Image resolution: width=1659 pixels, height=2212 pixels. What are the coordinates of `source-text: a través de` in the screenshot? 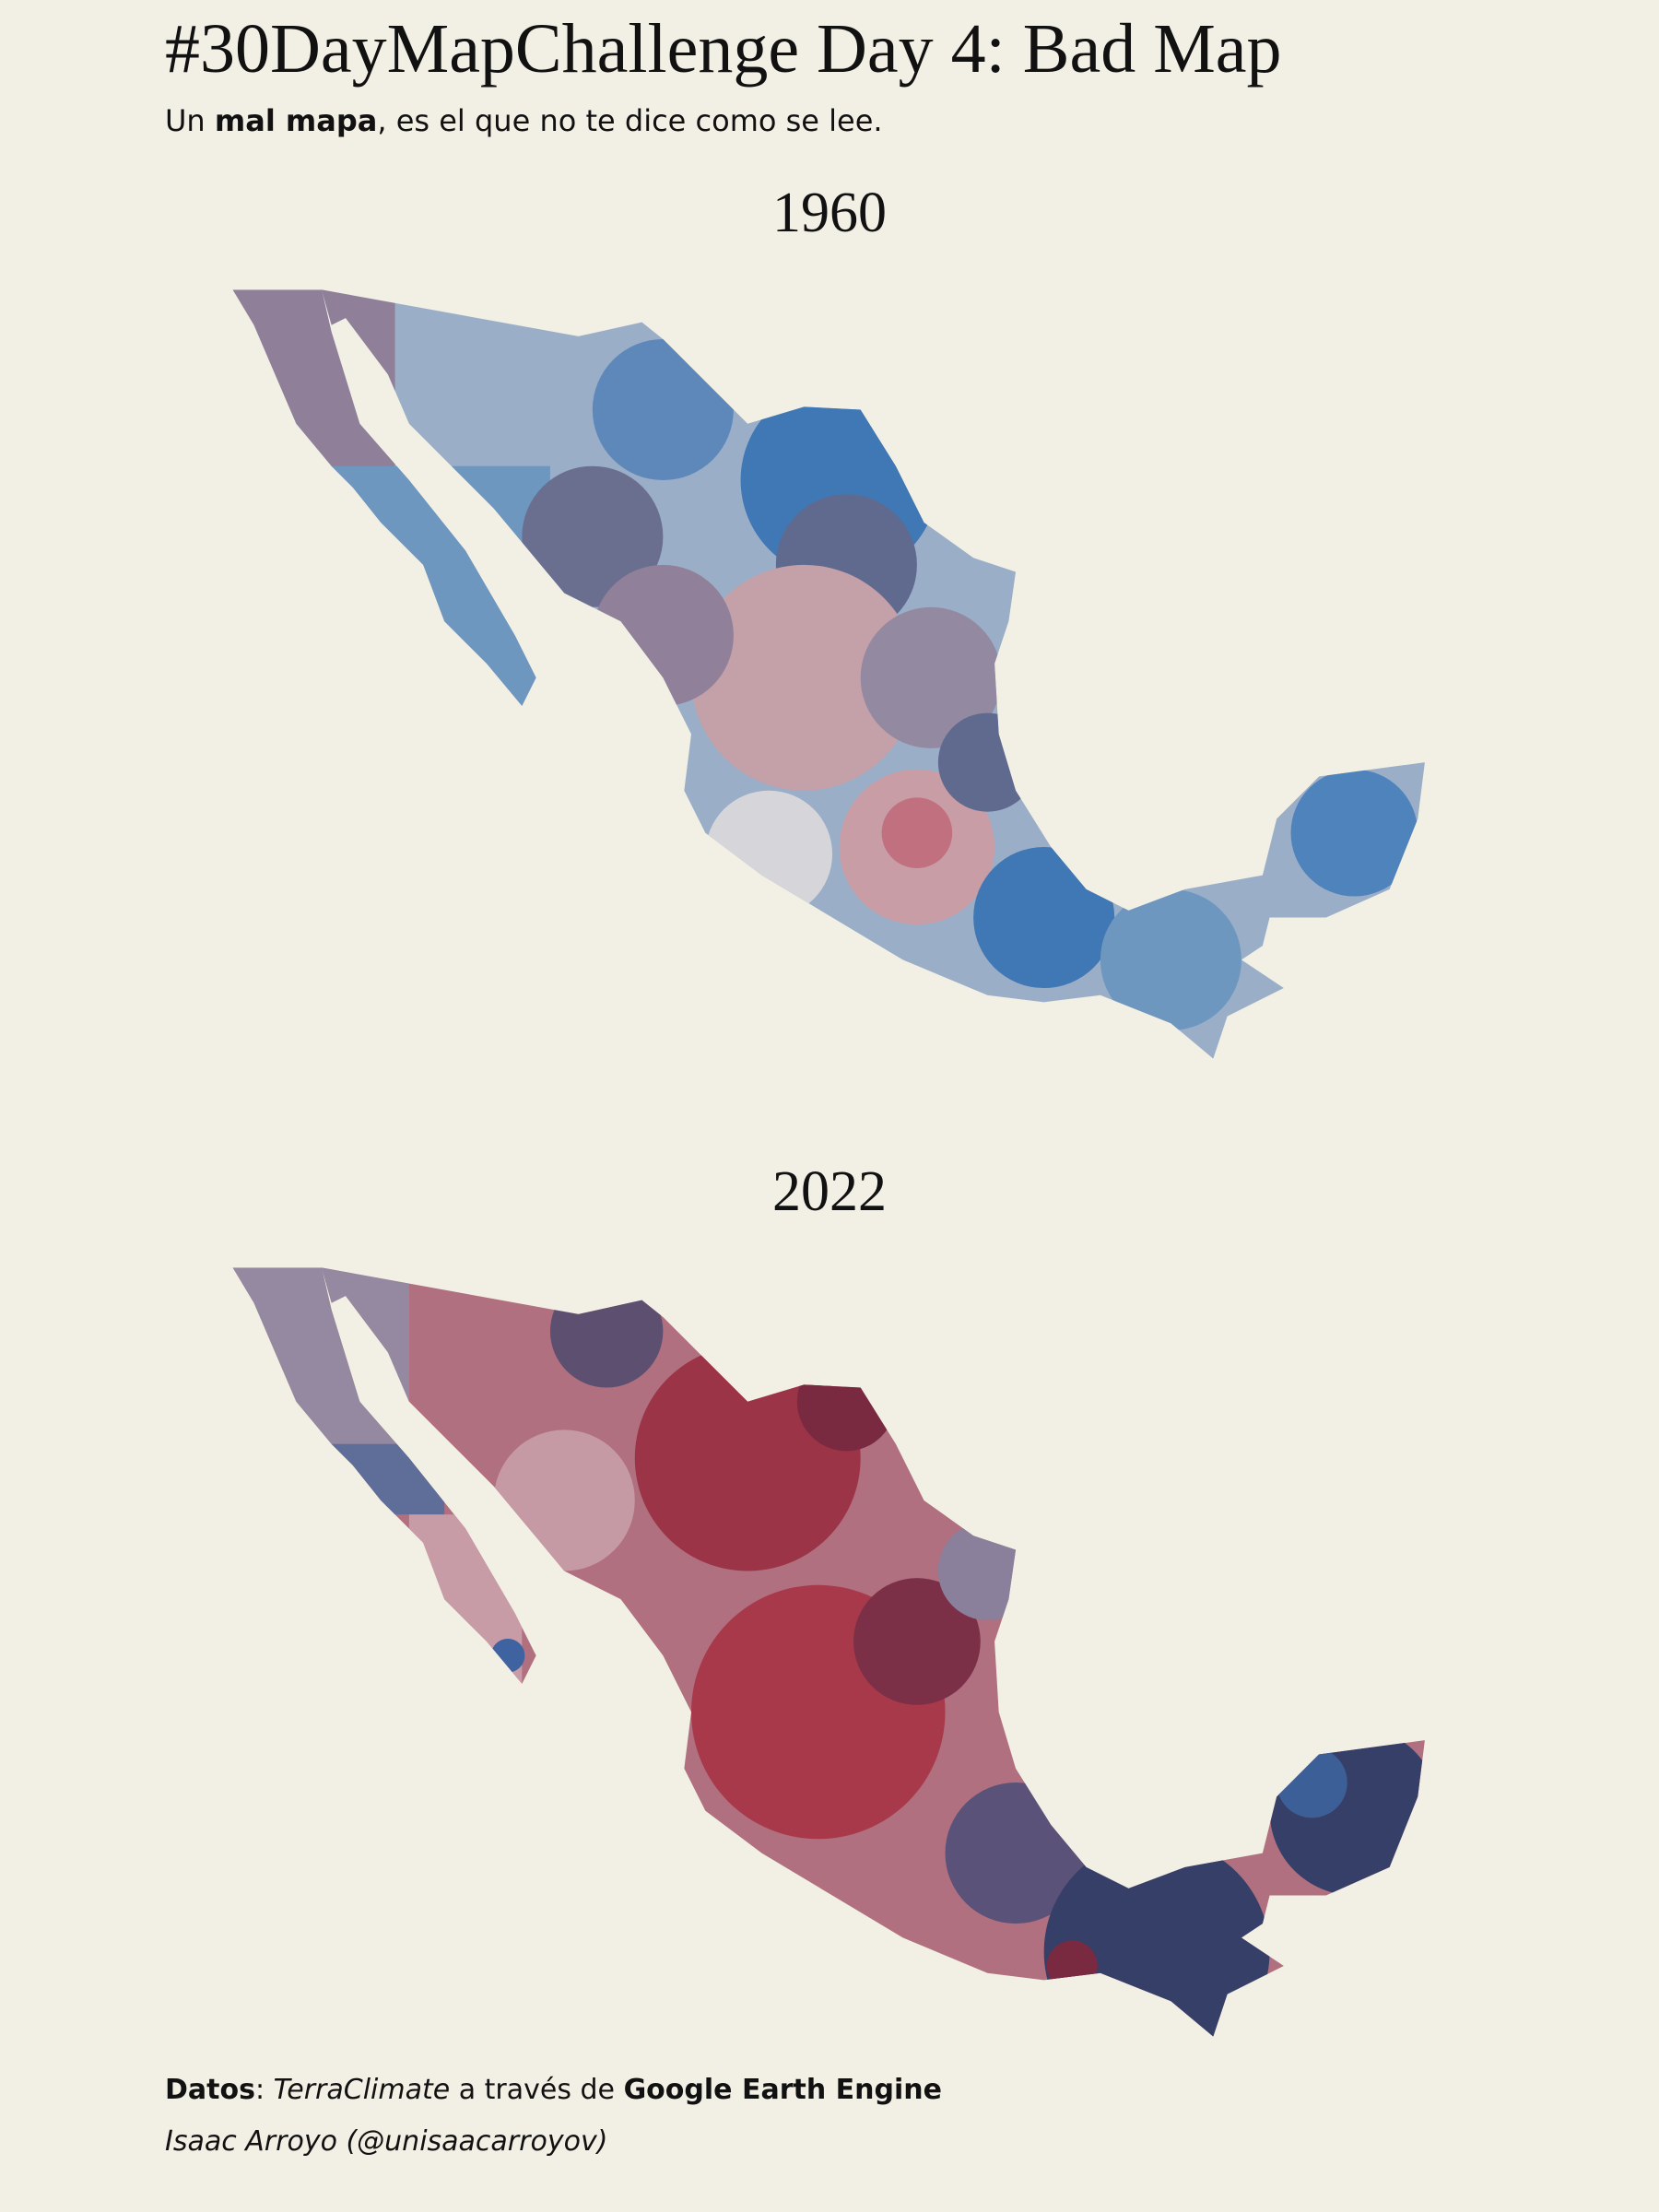 It's located at (537, 2090).